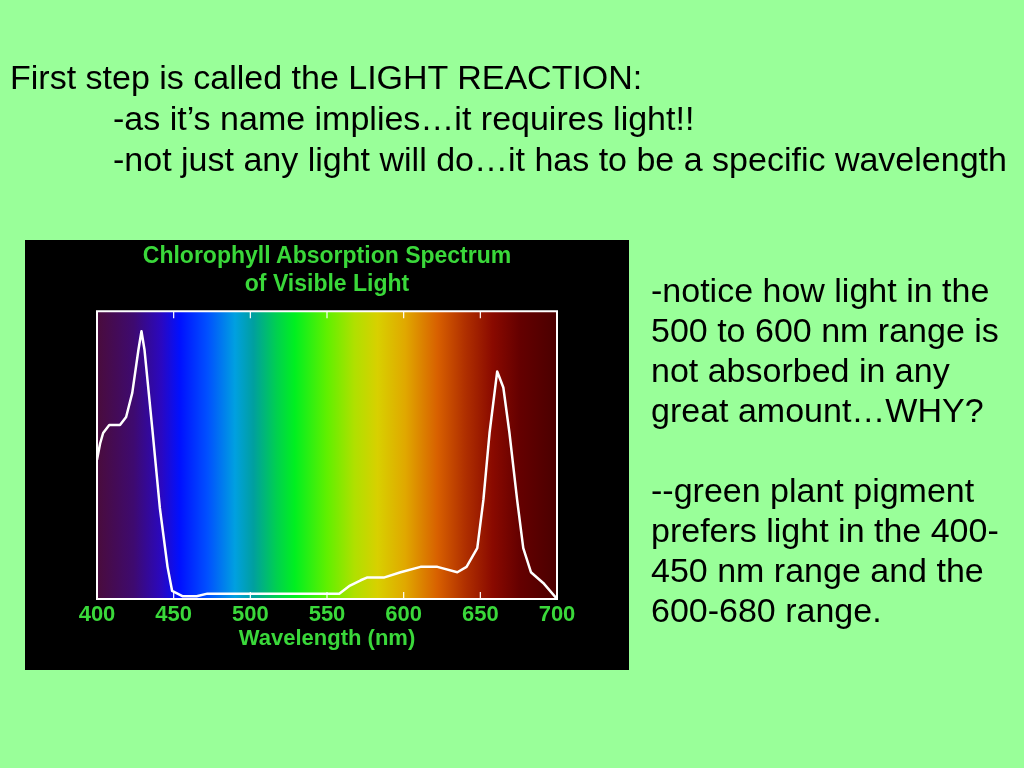 The image size is (1024, 768). What do you see at coordinates (250, 614) in the screenshot?
I see `x-tick-label: 500` at bounding box center [250, 614].